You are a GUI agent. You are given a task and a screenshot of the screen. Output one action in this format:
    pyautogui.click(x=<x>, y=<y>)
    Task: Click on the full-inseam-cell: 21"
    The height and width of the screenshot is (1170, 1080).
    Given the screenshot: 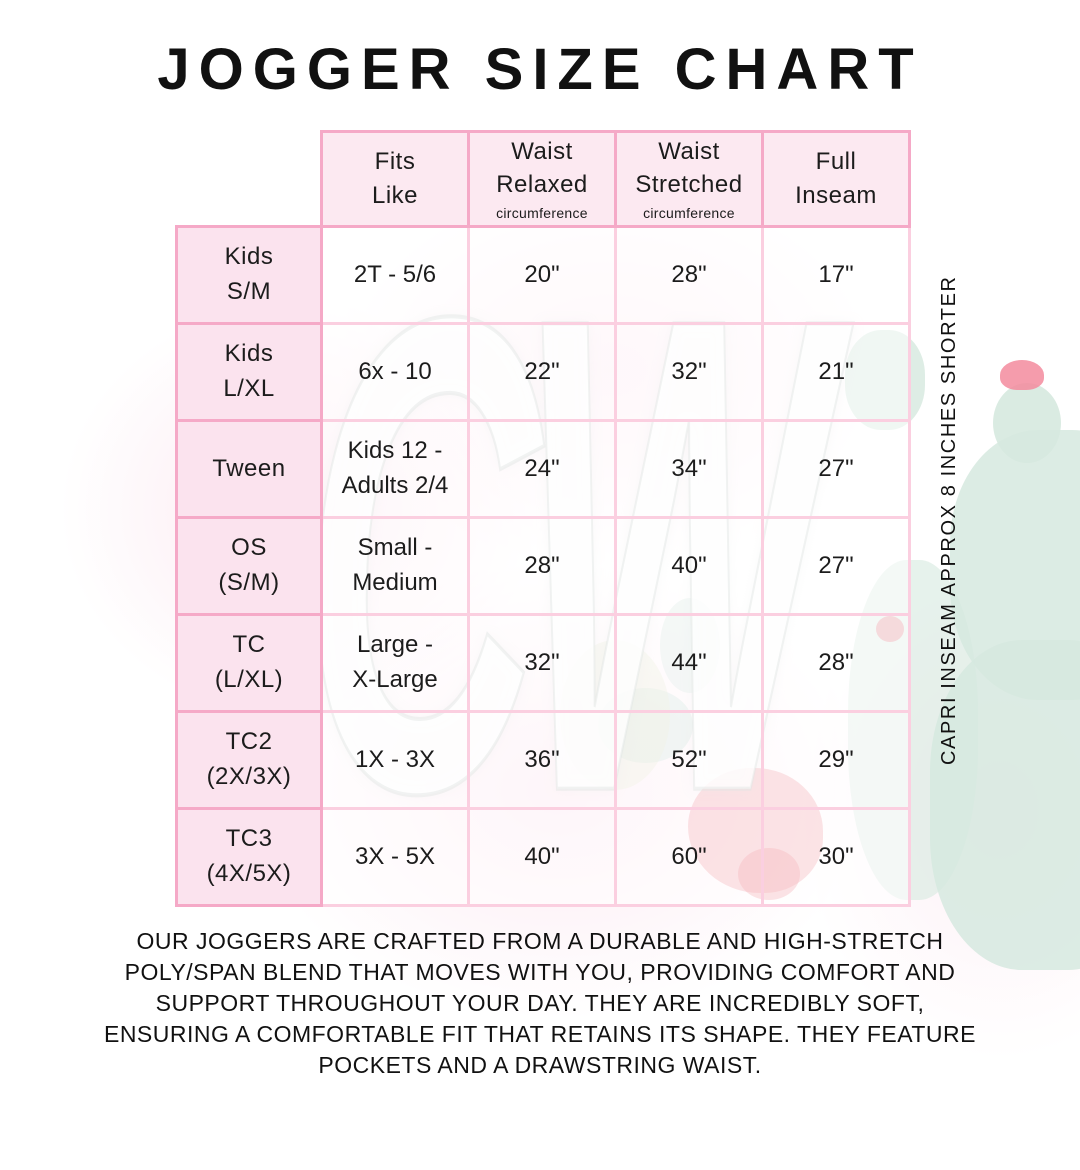 What is the action you would take?
    pyautogui.click(x=836, y=372)
    